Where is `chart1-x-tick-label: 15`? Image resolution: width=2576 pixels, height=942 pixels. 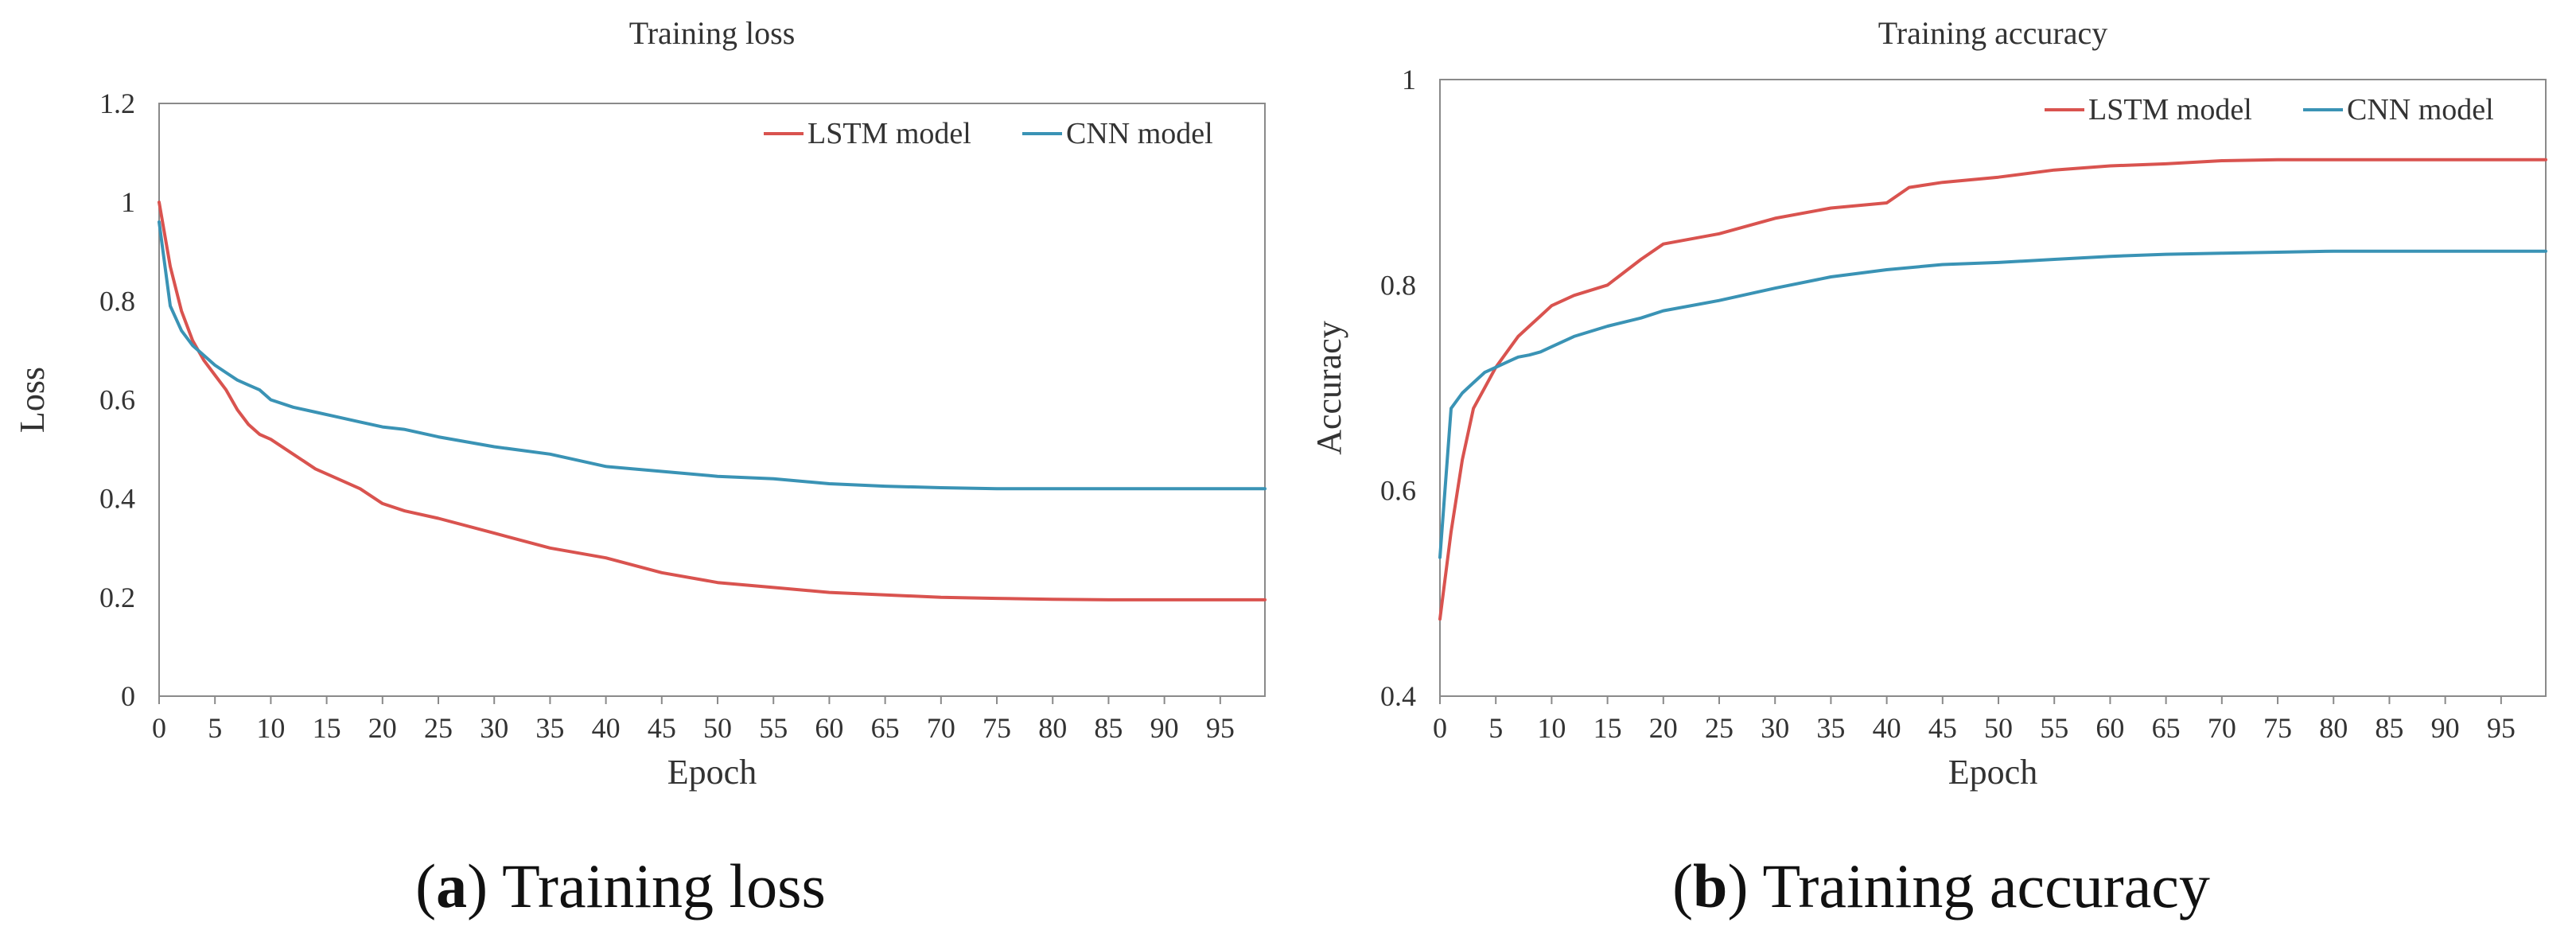 chart1-x-tick-label: 15 is located at coordinates (327, 728).